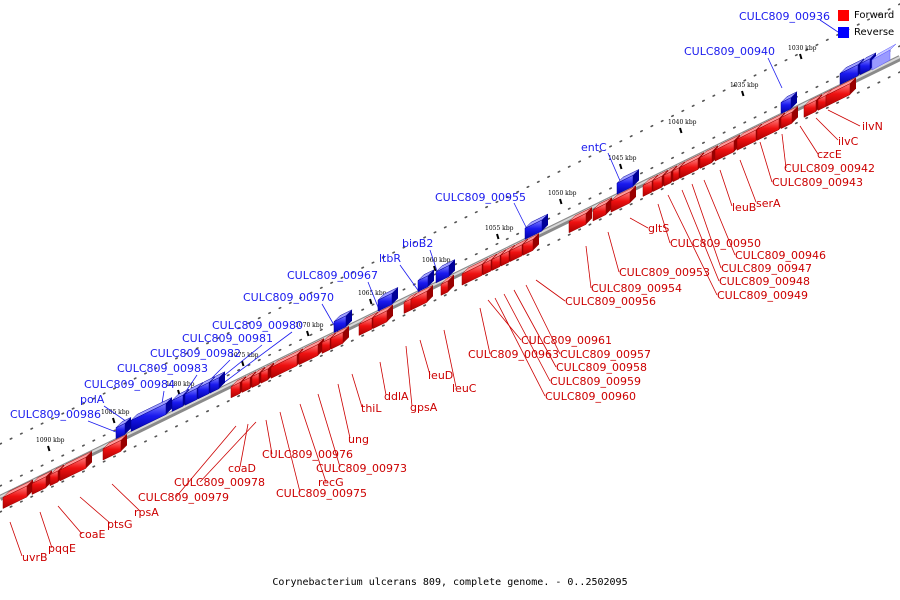 The width and height of the screenshot is (900, 600). Describe the element at coordinates (843, 15) in the screenshot. I see `legend-forward-swatch` at that location.